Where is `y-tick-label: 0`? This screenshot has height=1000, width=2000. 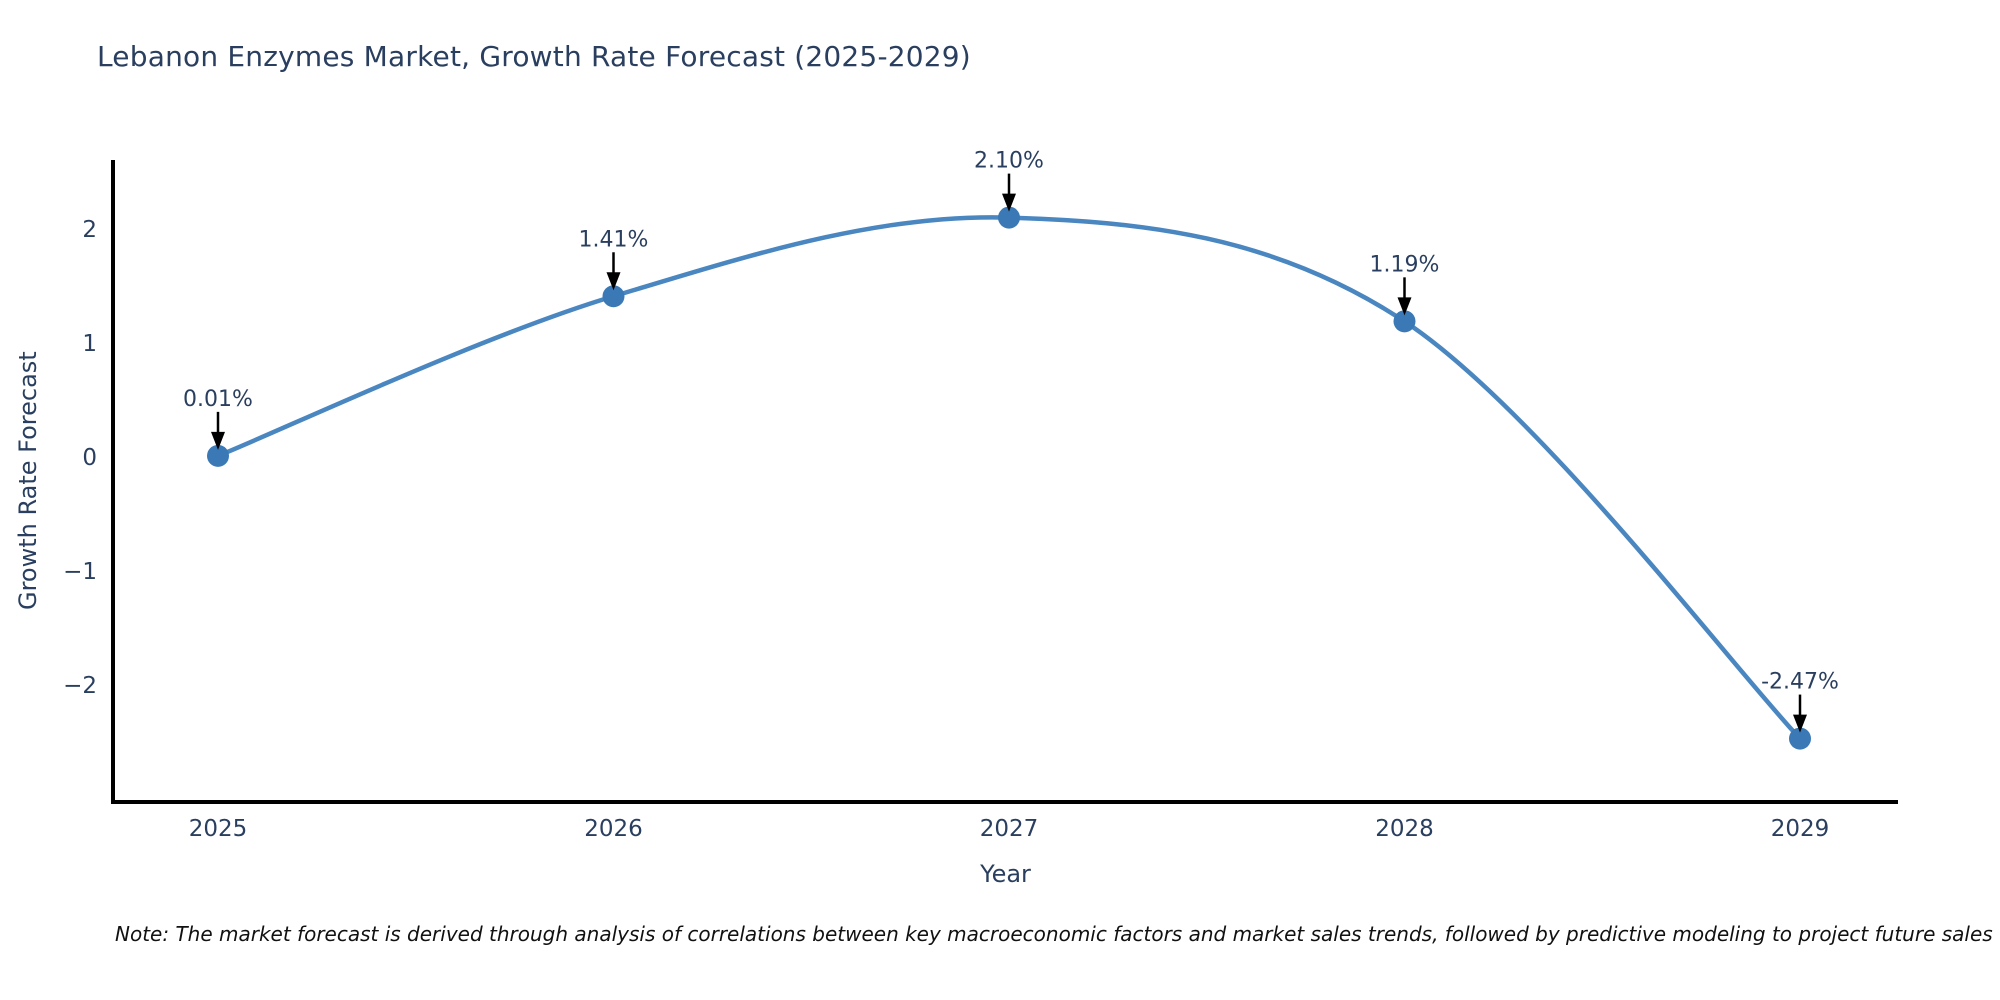 y-tick-label: 0 is located at coordinates (89, 458).